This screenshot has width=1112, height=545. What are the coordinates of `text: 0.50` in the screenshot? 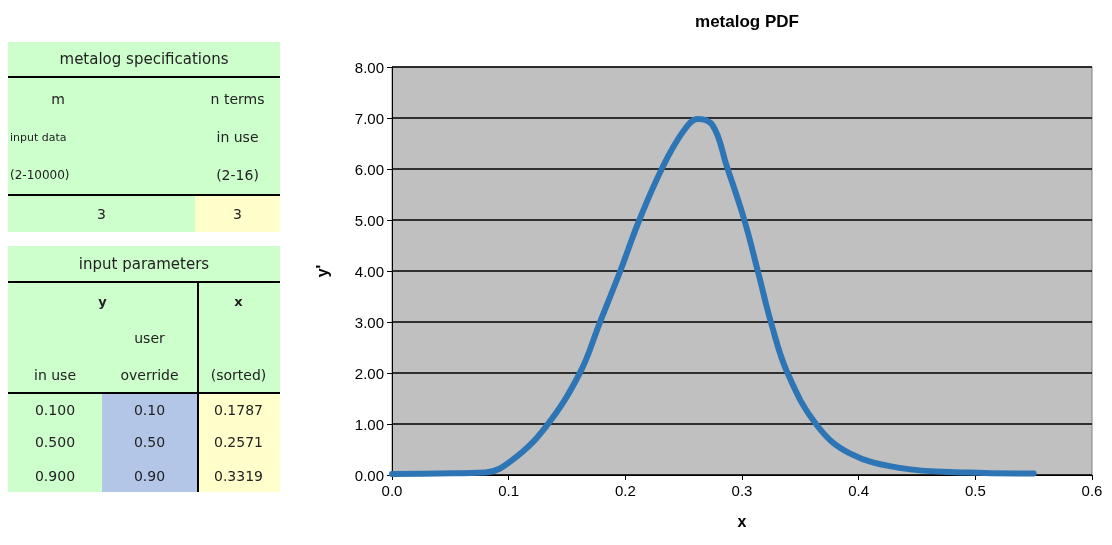 It's located at (149, 442).